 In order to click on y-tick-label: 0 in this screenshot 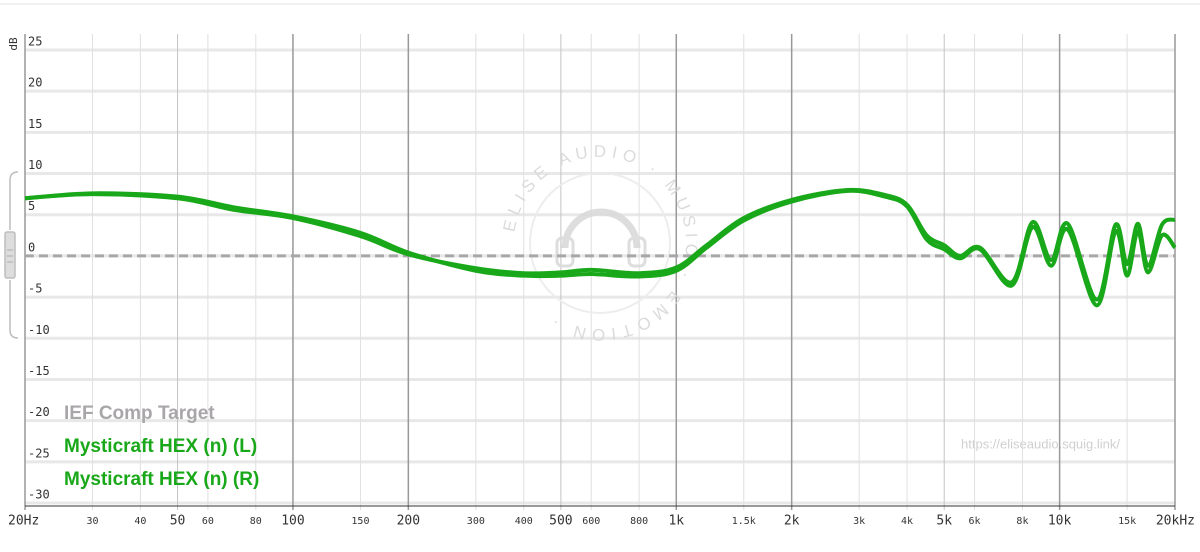, I will do `click(31, 247)`.